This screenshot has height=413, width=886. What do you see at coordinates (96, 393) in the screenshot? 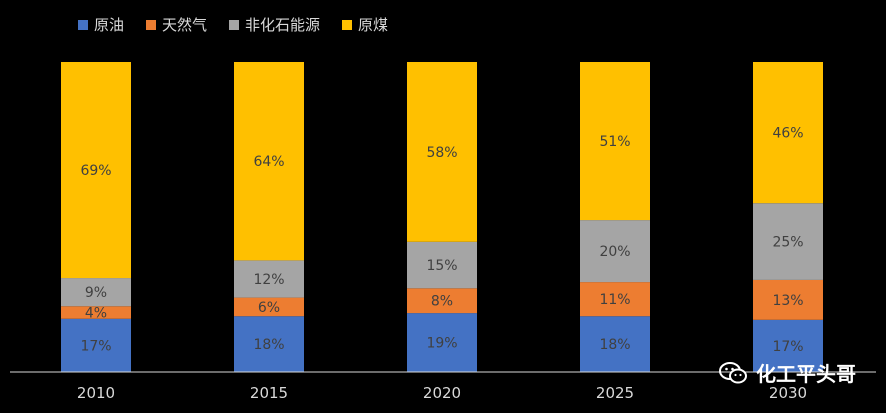
I see `x-tick-label-2010: 2010` at bounding box center [96, 393].